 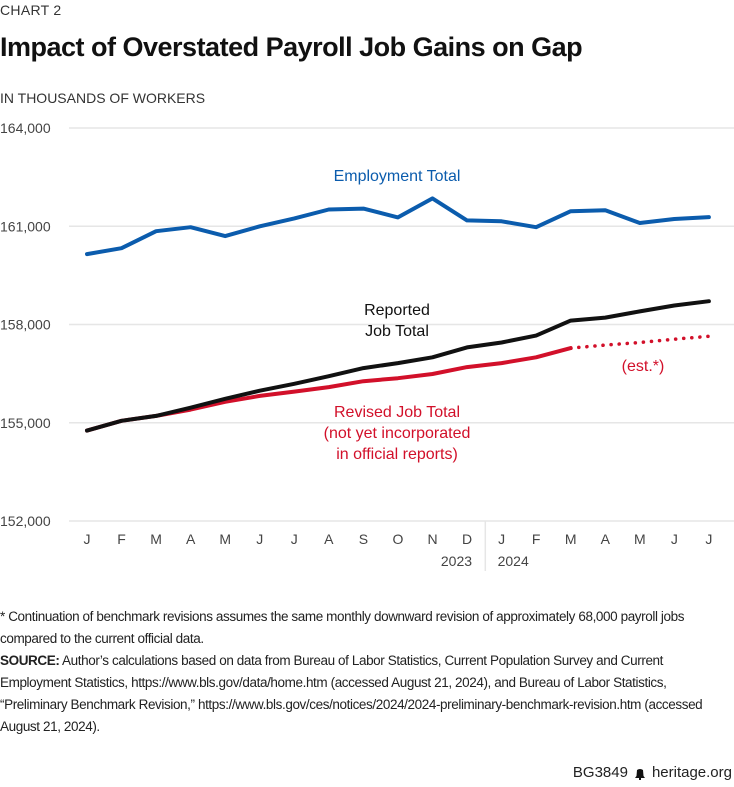 I want to click on employment-total-label: Employment Total, so click(x=397, y=176).